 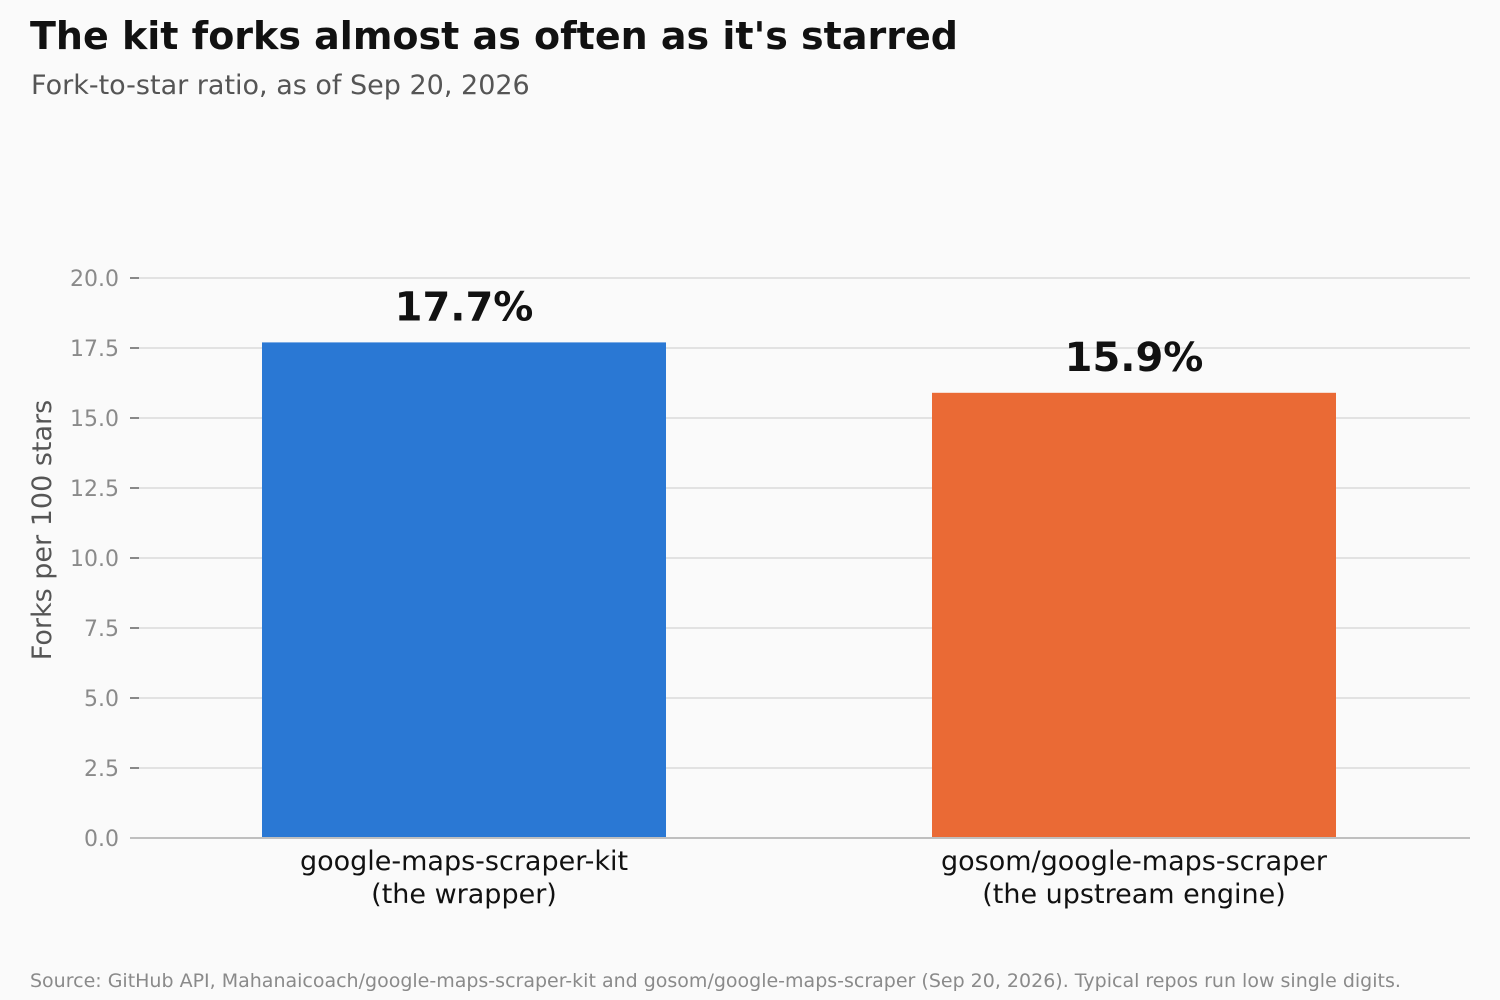 I want to click on y-axis: 0.0 2.5 5.0 7.5 10.0 12.5 15.0 17.5 20.0, so click(x=104, y=559).